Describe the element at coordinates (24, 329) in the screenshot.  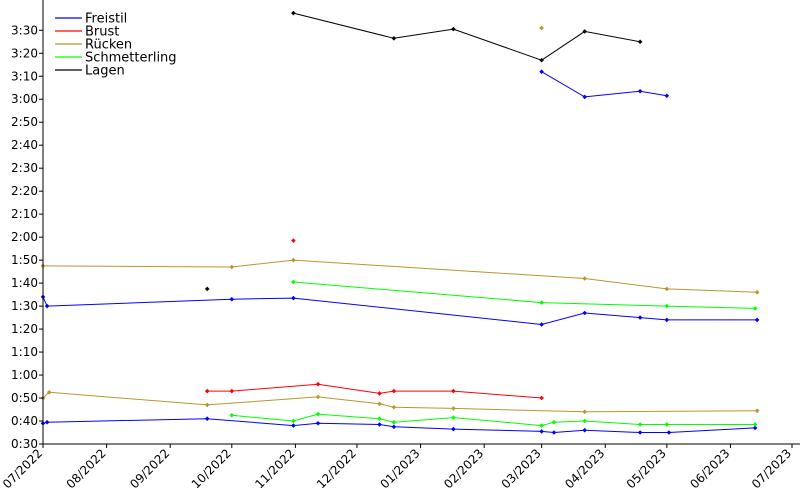
I see `y-tick-label: 1:20` at that location.